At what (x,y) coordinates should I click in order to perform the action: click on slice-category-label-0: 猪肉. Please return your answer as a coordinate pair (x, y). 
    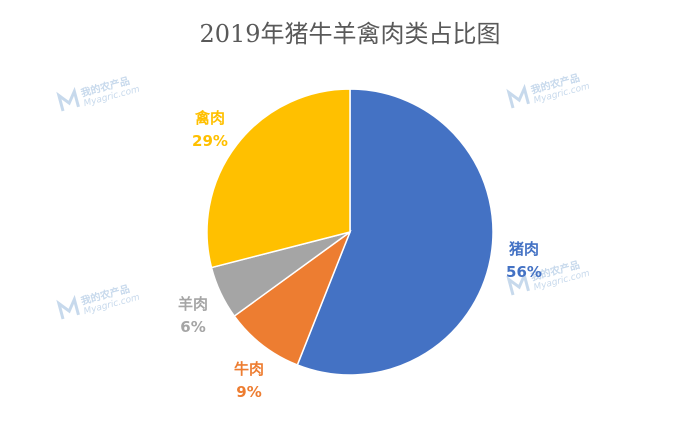
    Looking at the image, I should click on (523, 249).